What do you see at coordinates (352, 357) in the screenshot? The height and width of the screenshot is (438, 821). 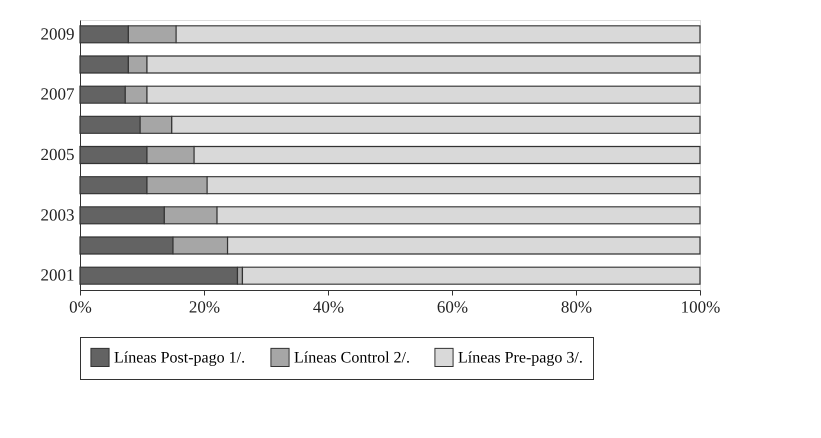 I see `legend-label: Líneas Control 2/.` at bounding box center [352, 357].